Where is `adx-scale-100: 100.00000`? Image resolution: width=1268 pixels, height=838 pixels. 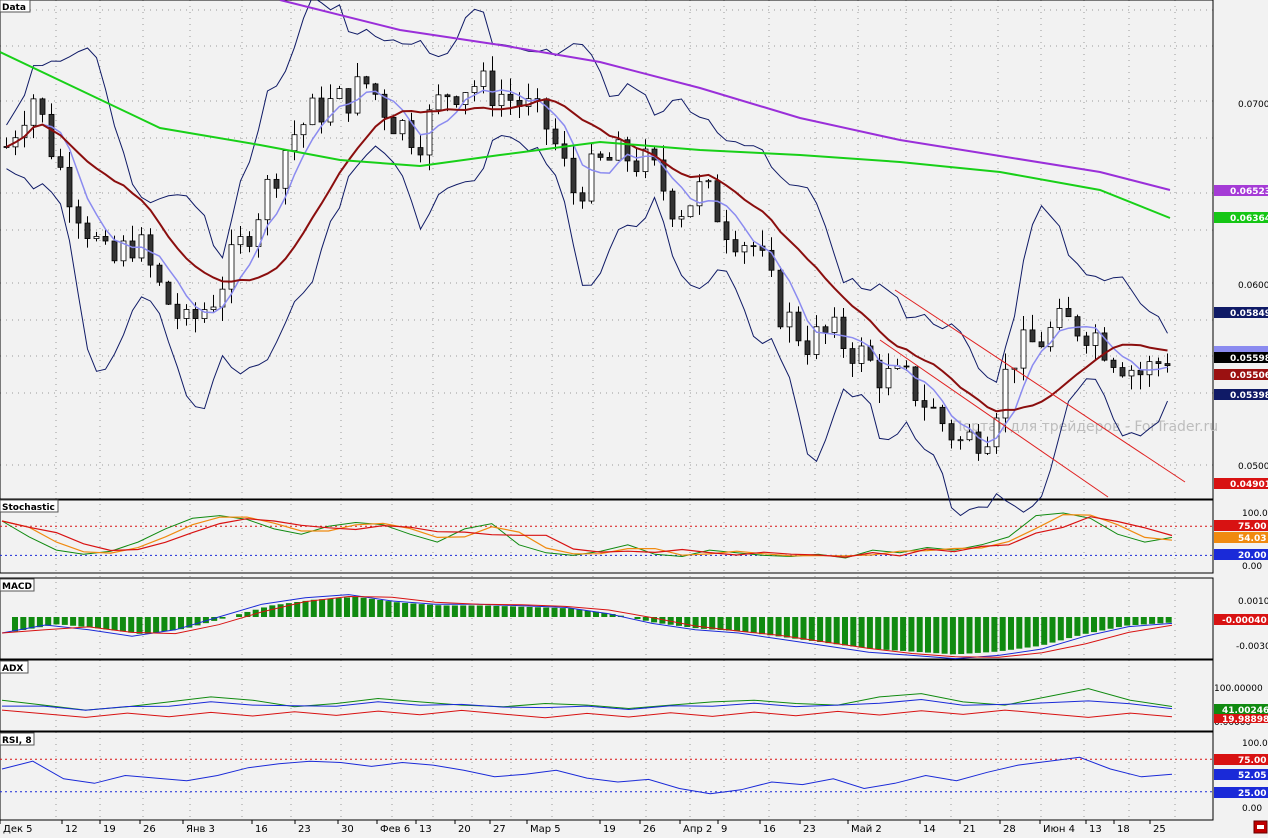
adx-scale-100: 100.00000 is located at coordinates (1238, 689).